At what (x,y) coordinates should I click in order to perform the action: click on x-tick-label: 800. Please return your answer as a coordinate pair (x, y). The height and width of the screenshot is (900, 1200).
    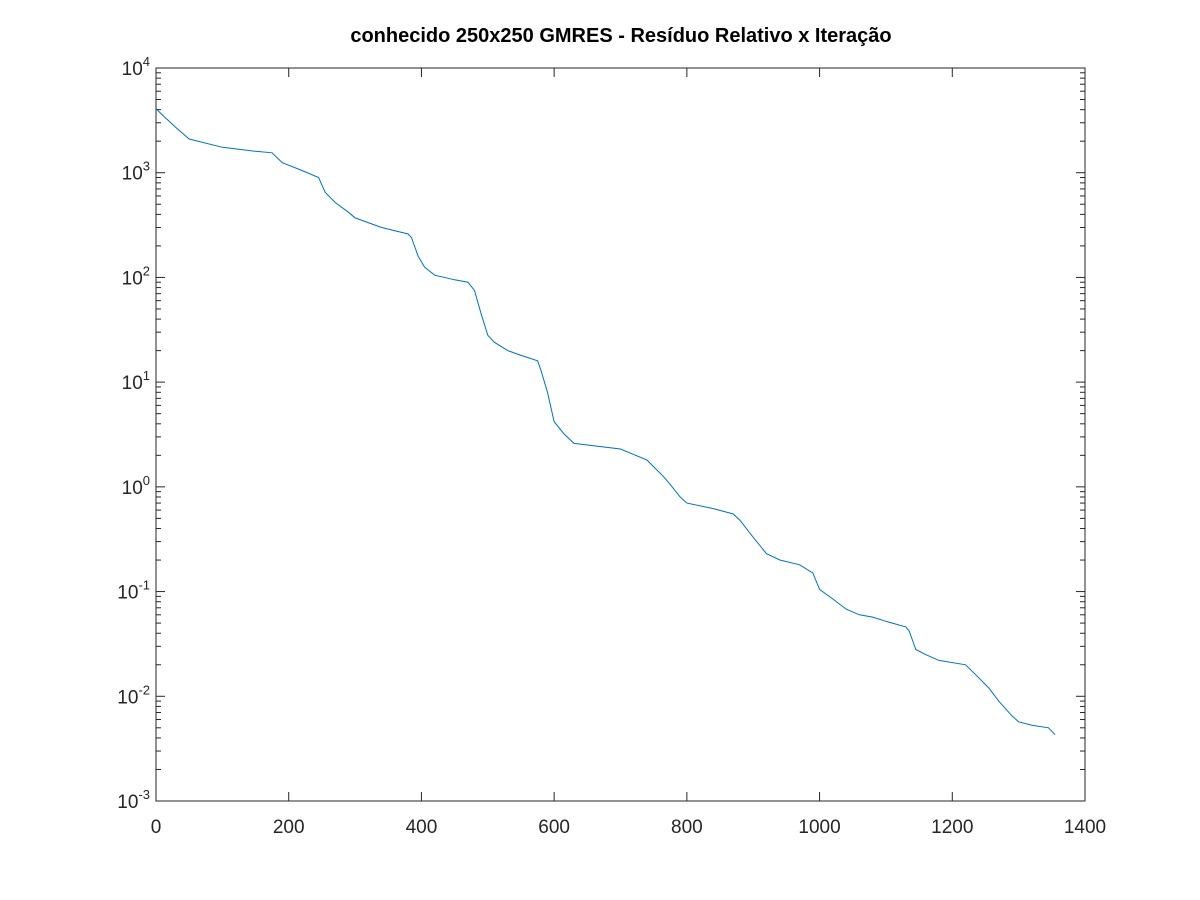
    Looking at the image, I should click on (687, 827).